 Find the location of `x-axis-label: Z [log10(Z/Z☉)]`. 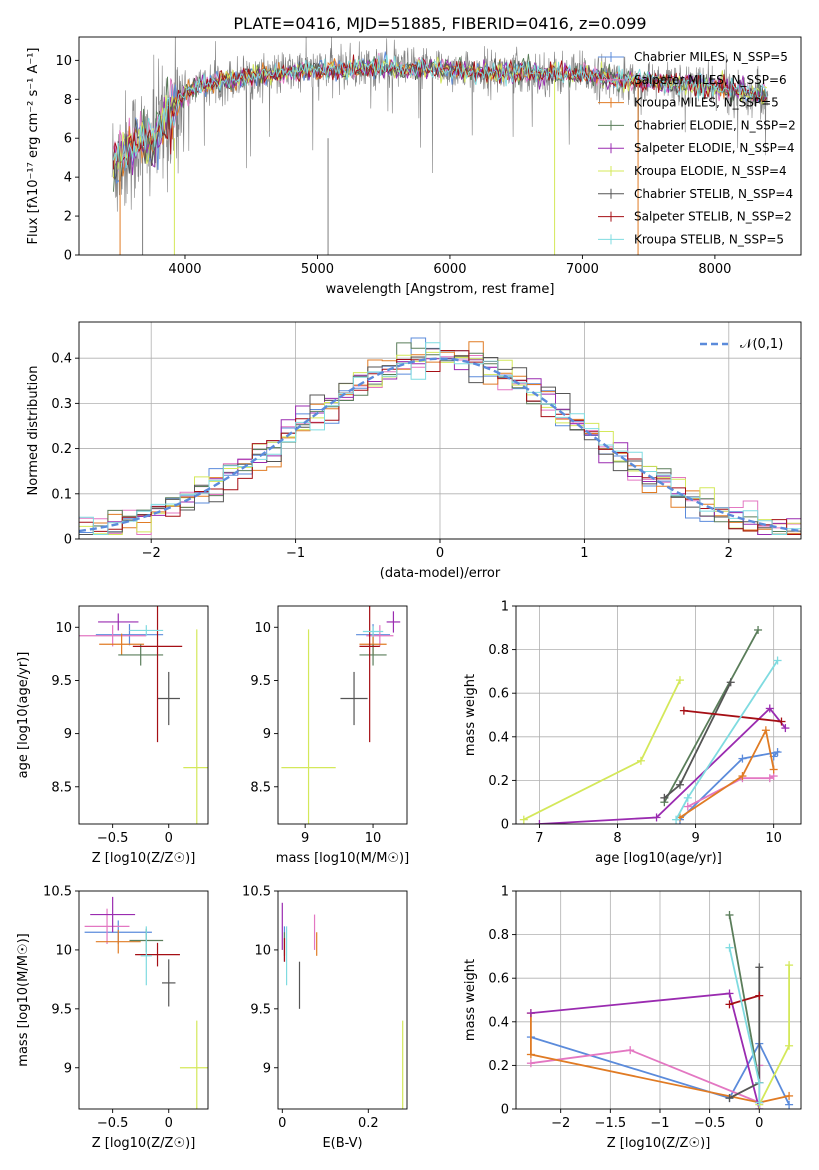

x-axis-label: Z [log10(Z/Z☉)] is located at coordinates (659, 1143).